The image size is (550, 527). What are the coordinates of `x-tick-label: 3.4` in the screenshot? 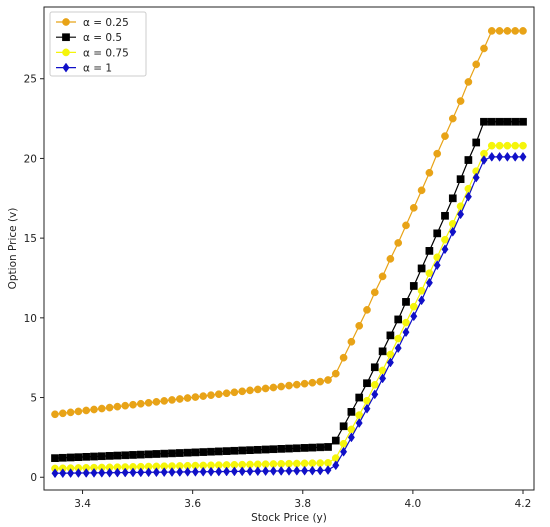 It's located at (82, 504).